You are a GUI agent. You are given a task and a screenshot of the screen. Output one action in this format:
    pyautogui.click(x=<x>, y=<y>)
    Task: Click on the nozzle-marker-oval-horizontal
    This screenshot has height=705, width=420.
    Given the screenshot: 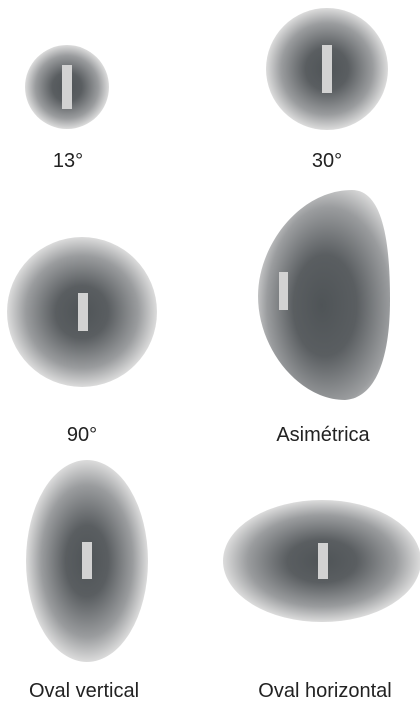 What is the action you would take?
    pyautogui.click(x=323, y=561)
    